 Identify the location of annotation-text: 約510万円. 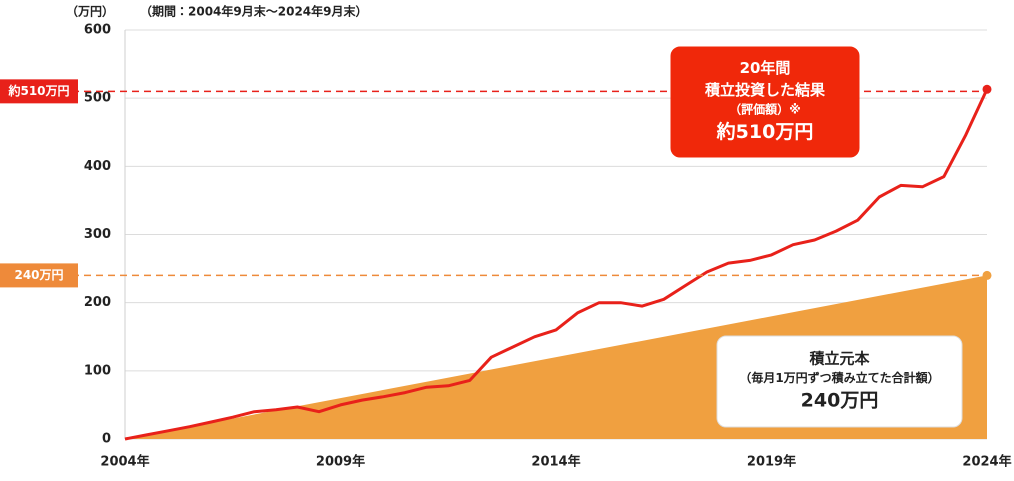
(765, 131).